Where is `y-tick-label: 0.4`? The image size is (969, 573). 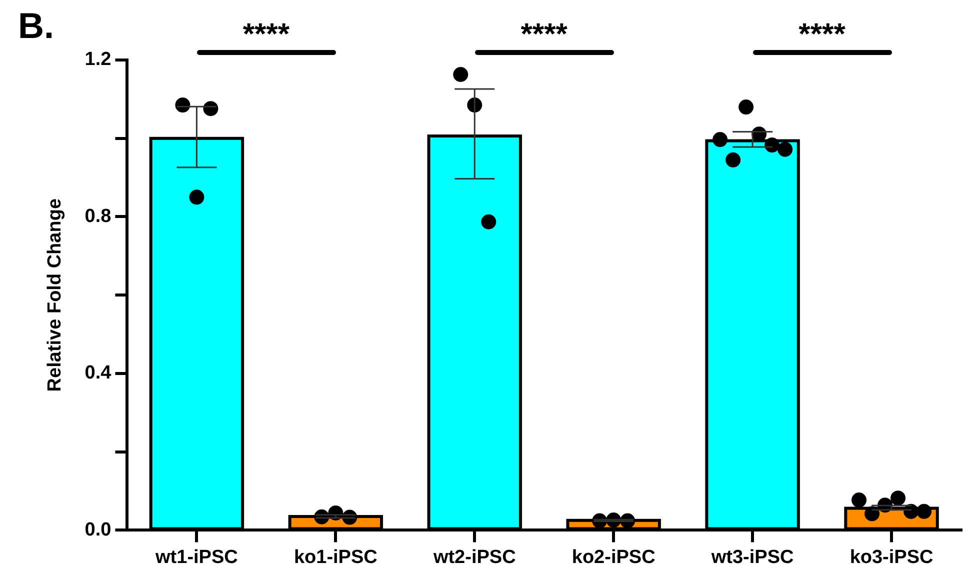
y-tick-label: 0.4 is located at coordinates (98, 373).